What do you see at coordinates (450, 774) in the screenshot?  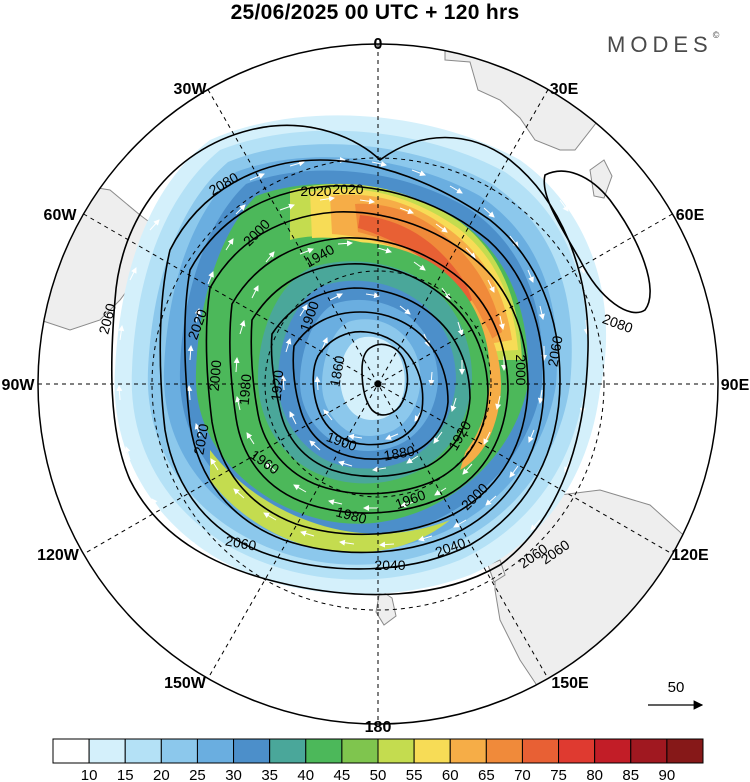 I see `colorbar-tick-label: 60` at bounding box center [450, 774].